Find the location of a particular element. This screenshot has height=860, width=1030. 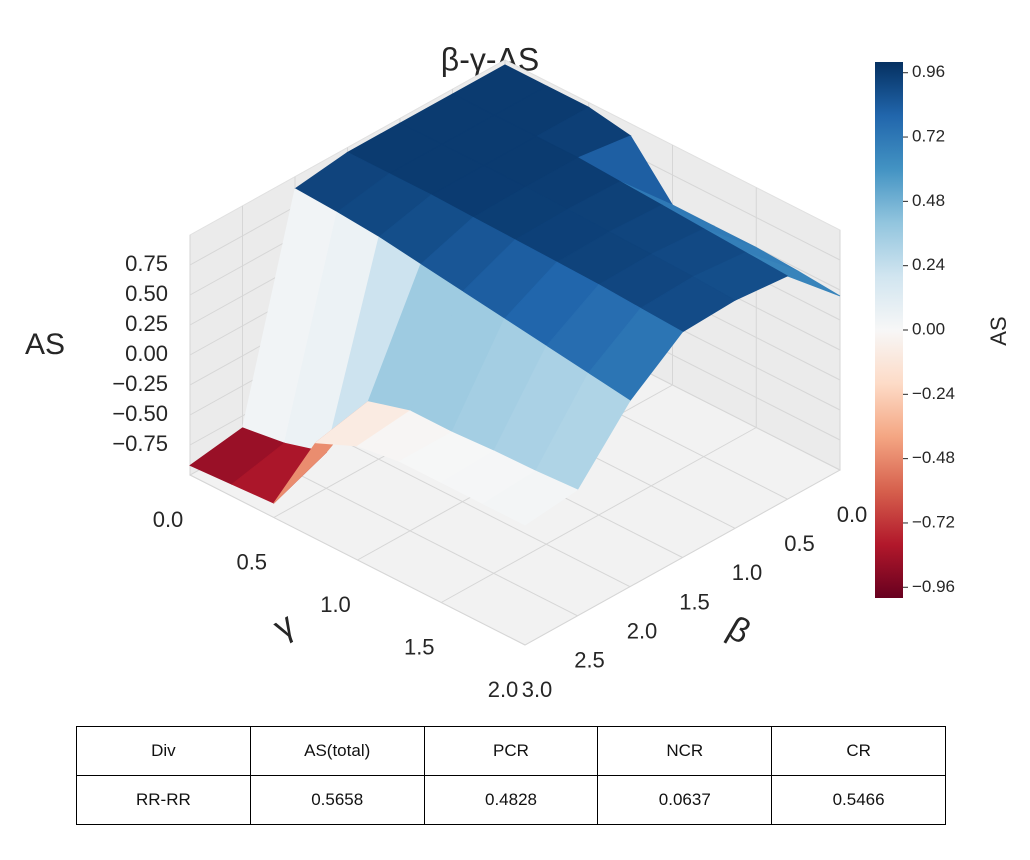

table-cell: CR is located at coordinates (858, 751).